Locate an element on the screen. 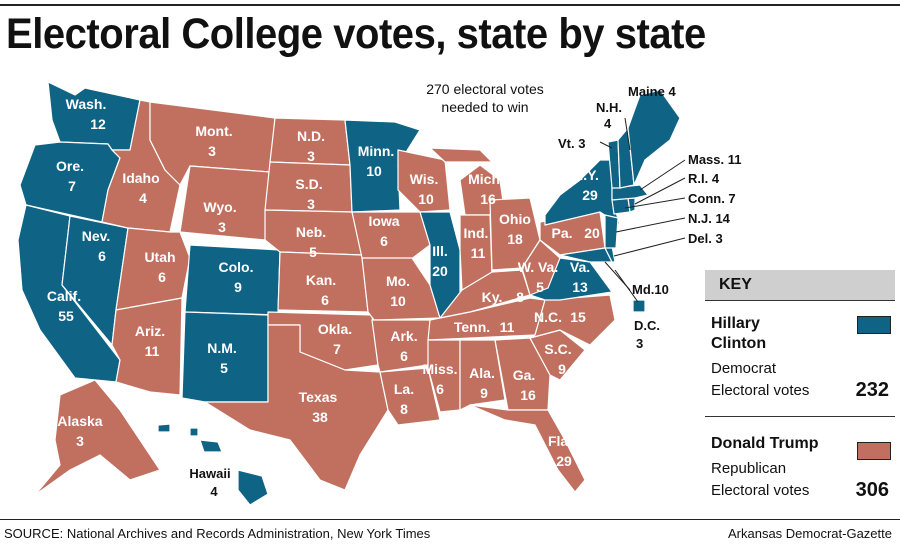  votes-fl: 29 is located at coordinates (564, 461).